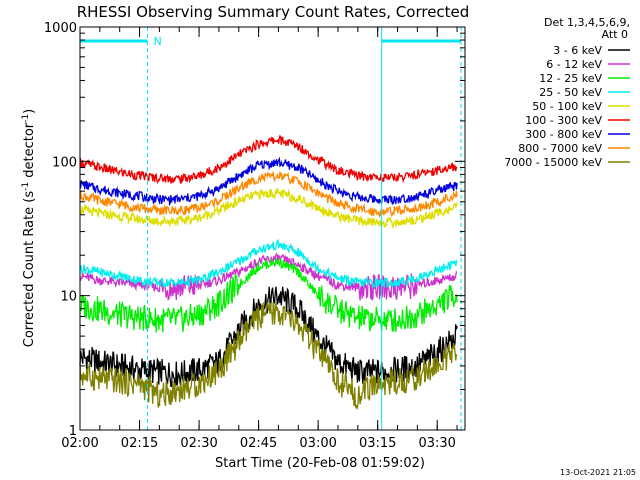  Describe the element at coordinates (268, 159) in the screenshot. I see `series-line-100-300-kev` at that location.